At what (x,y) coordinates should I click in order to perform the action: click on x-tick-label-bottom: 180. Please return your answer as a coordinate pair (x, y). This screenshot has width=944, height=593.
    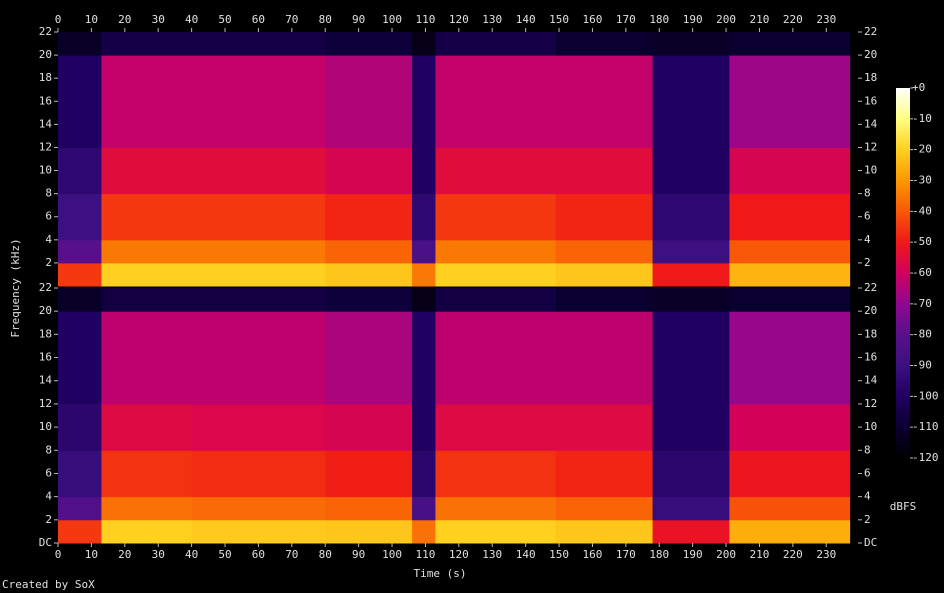
    Looking at the image, I should click on (659, 554).